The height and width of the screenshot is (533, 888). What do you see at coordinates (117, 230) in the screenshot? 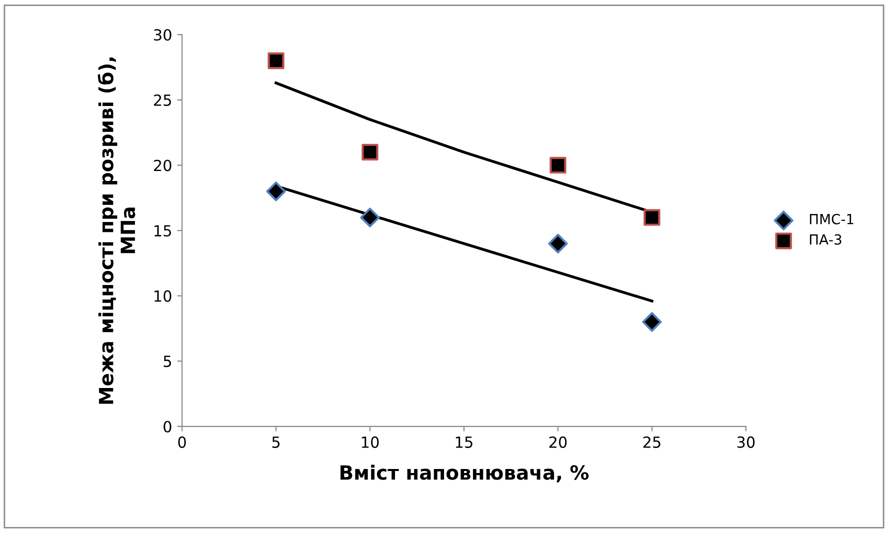
I see `y-axis-title: Межа міцності при розриві (б), МПа` at bounding box center [117, 230].